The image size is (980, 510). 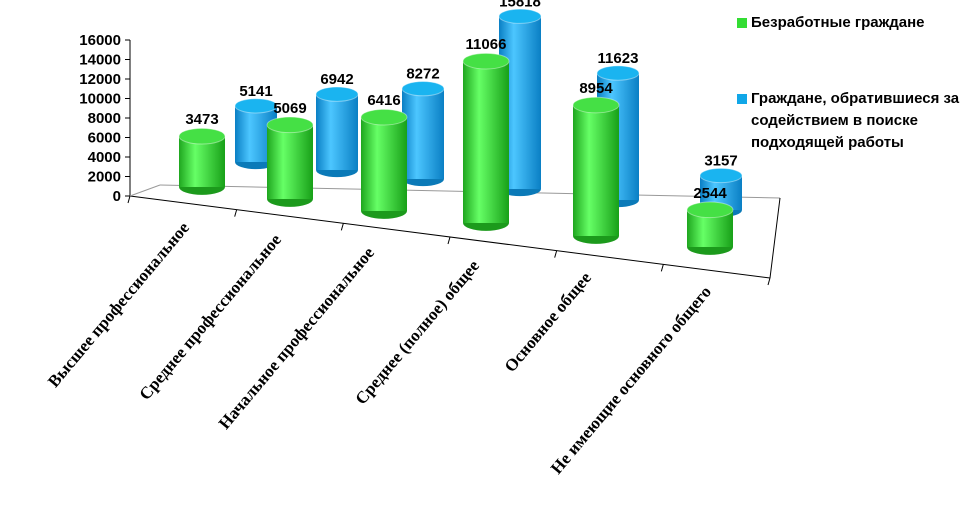 What do you see at coordinates (145, 190) in the screenshot?
I see `floor-left-edge` at bounding box center [145, 190].